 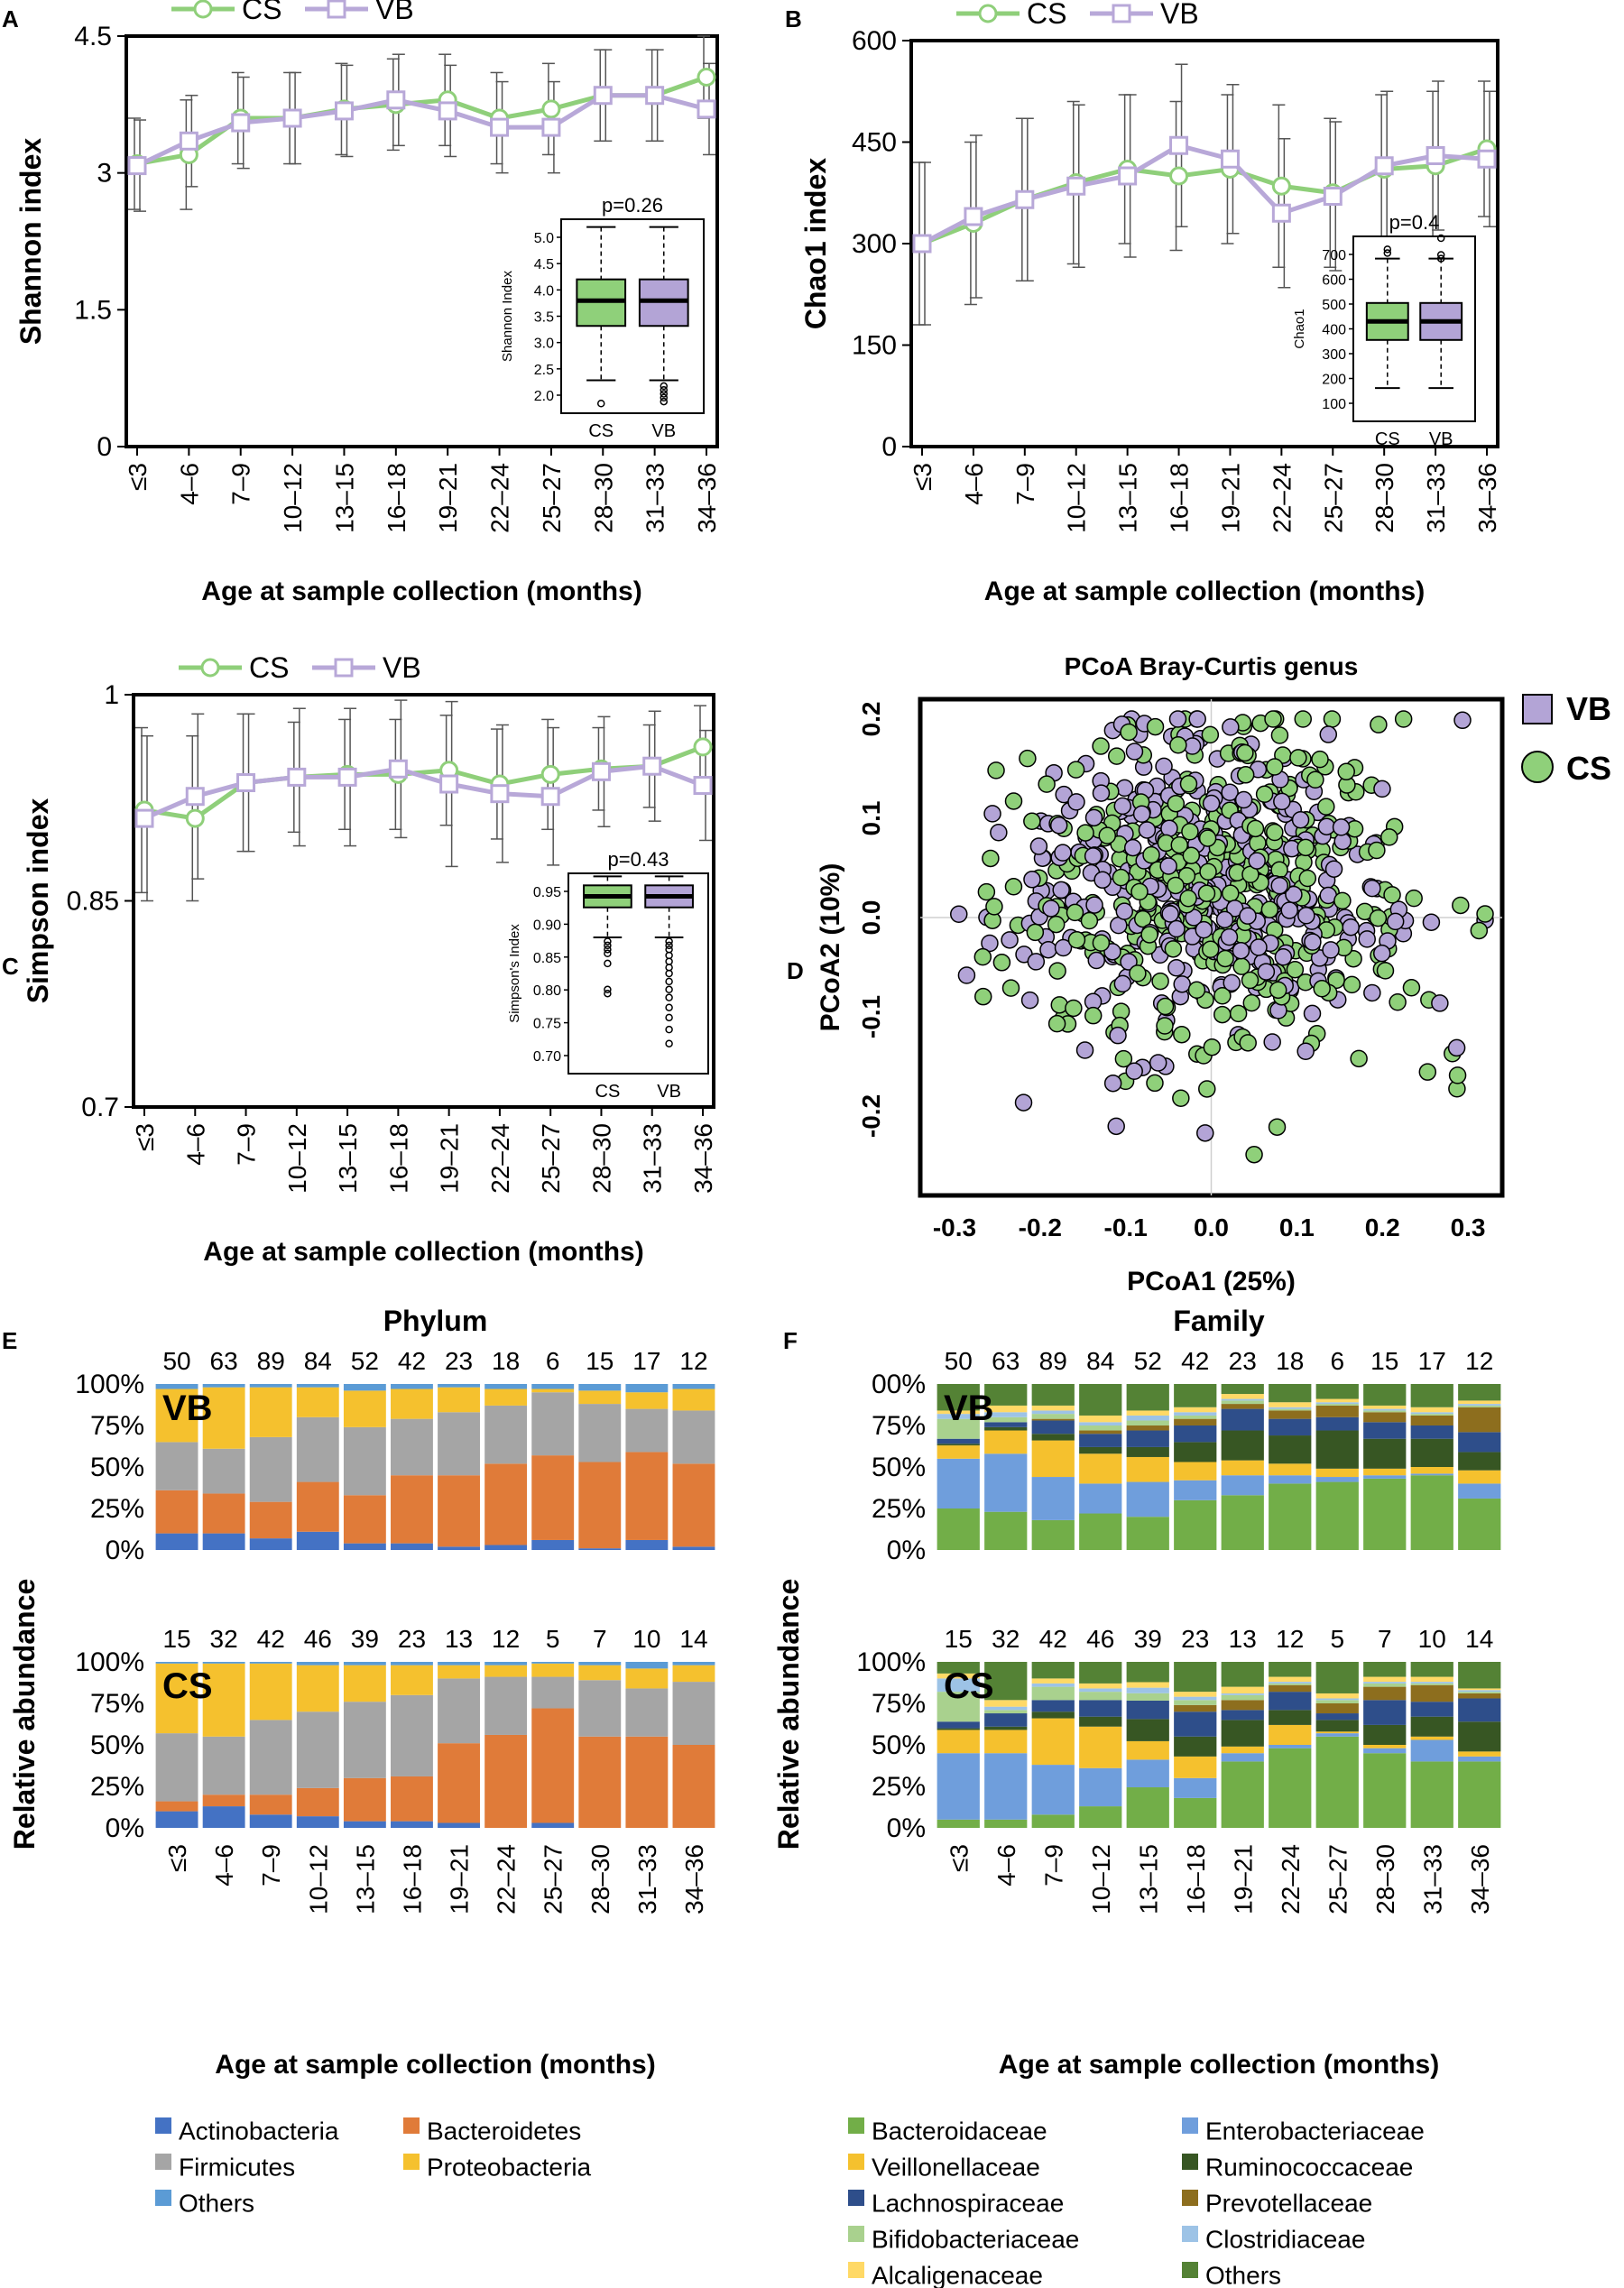 I want to click on legend-label: Bifidobacteriaceae, so click(x=975, y=2239).